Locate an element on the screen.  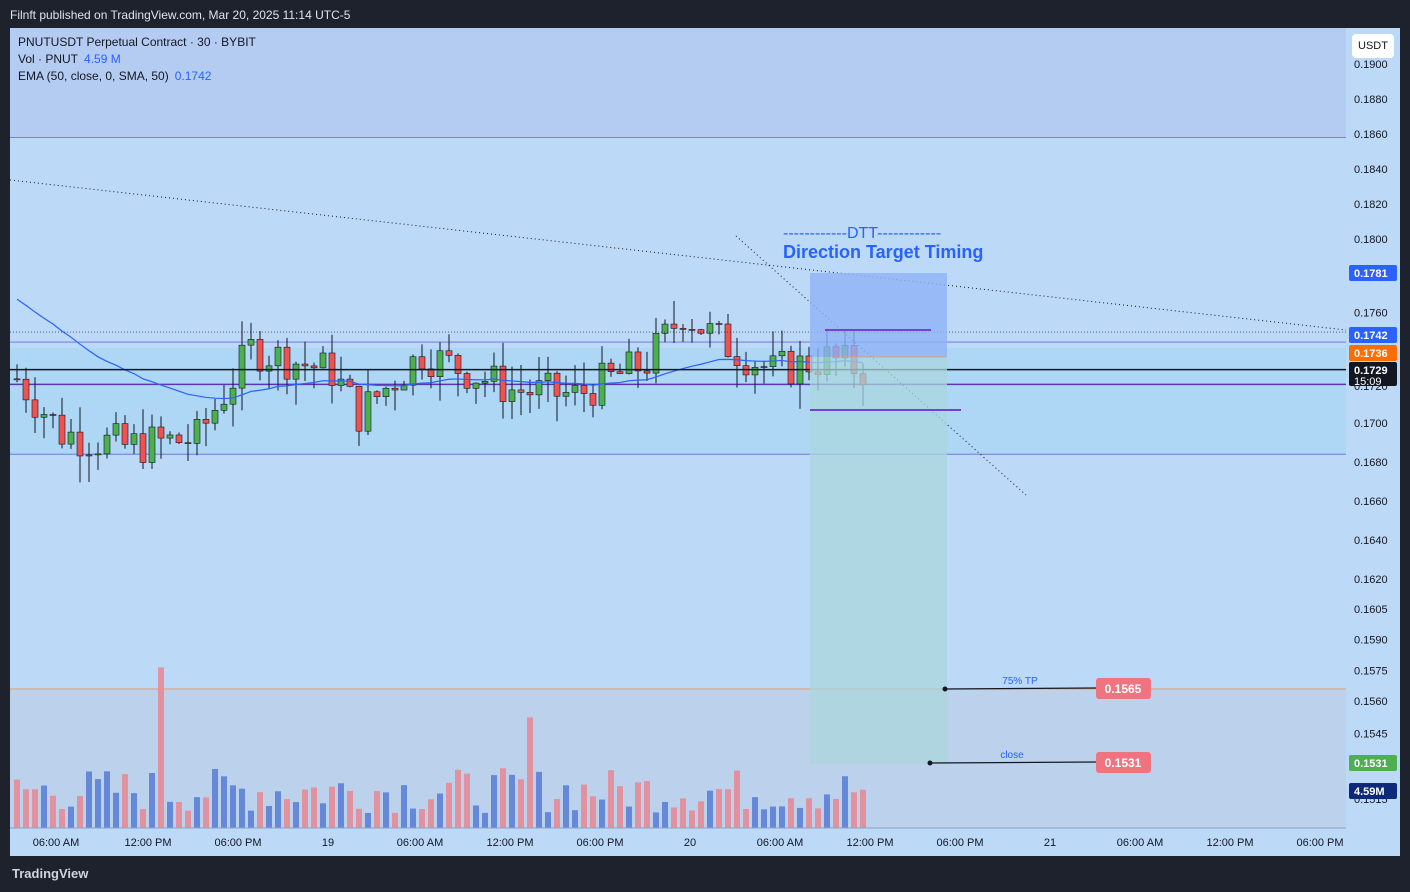
time-tick: 06:00 PM is located at coordinates (959, 843).